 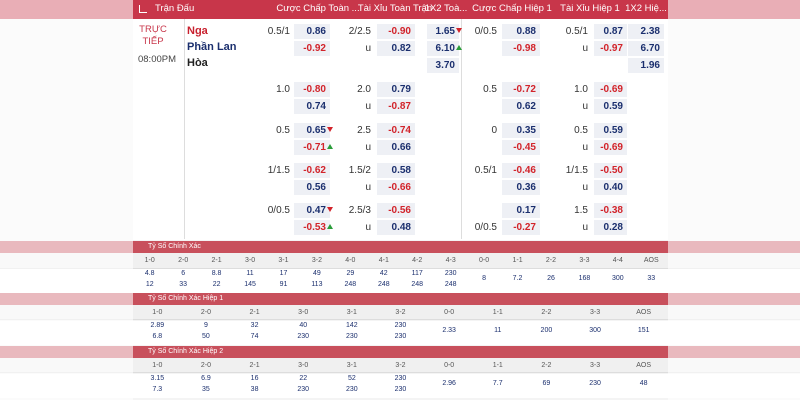 I want to click on score-odds: 52, so click(x=351, y=378).